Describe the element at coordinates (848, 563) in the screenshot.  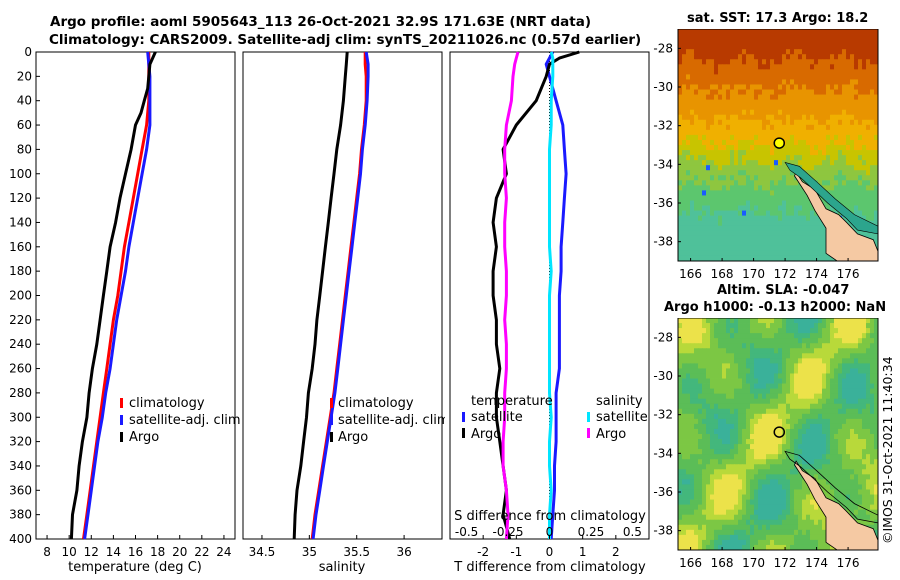
I see `x-tick-label: 176` at that location.